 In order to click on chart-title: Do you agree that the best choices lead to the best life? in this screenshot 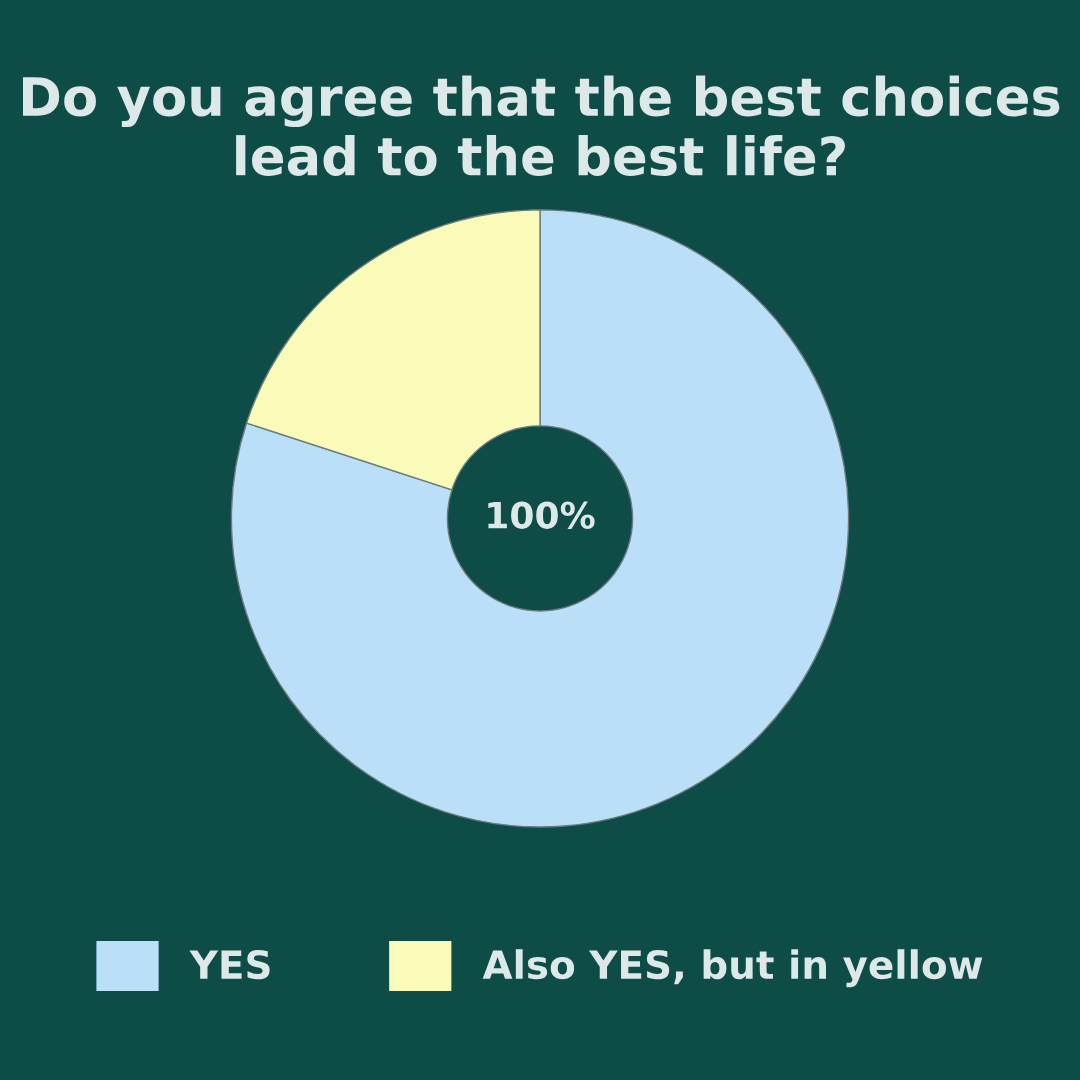, I will do `click(541, 125)`.